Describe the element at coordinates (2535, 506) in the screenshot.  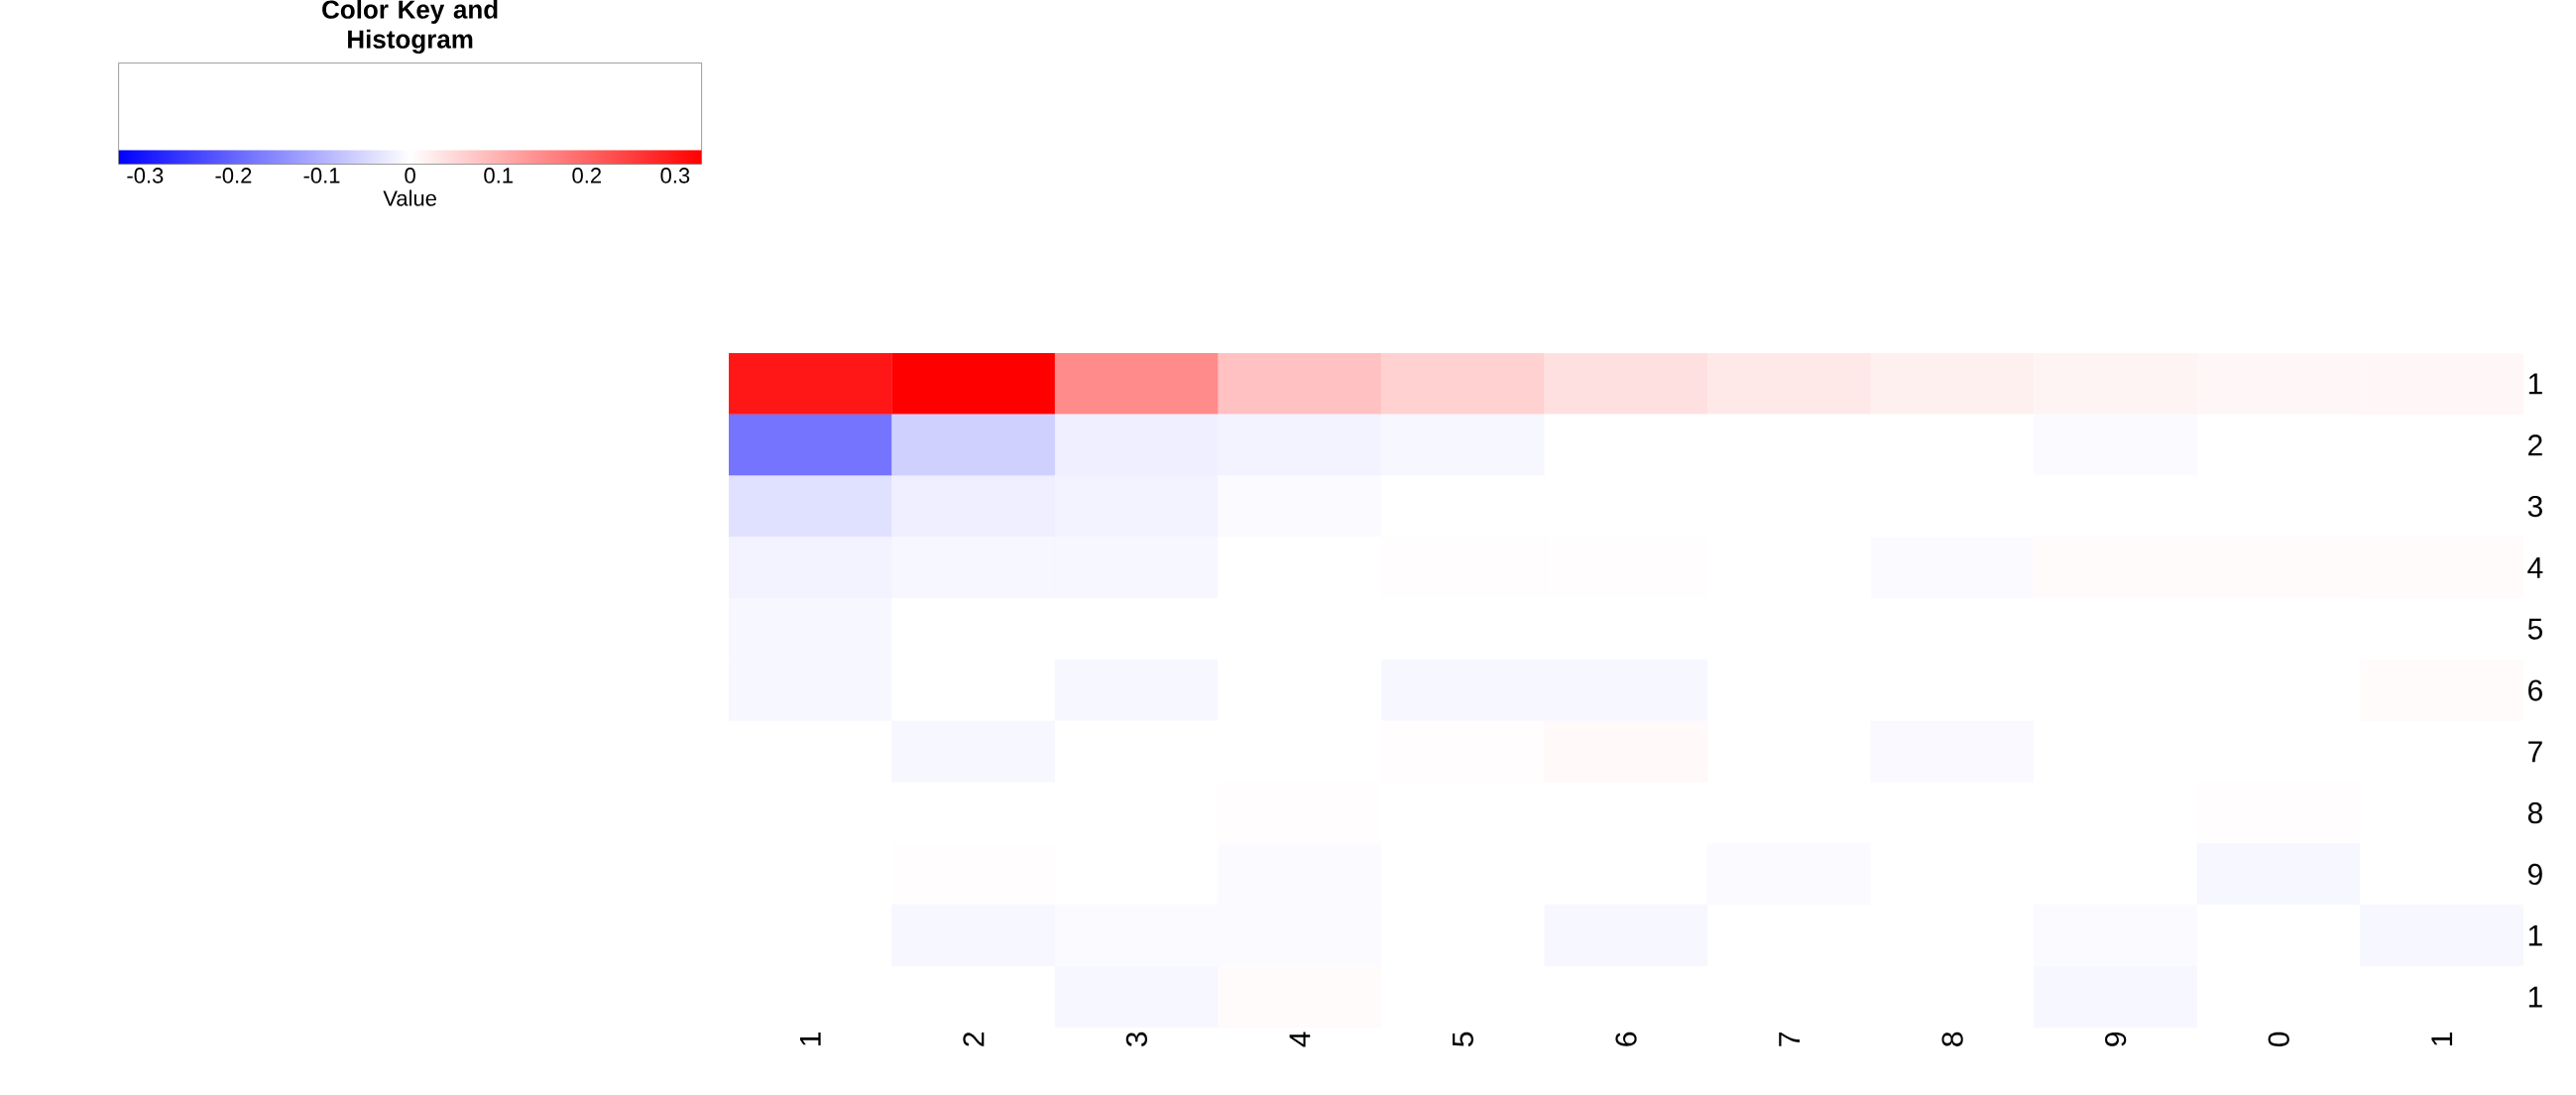
I see `y-tick-label: 3` at that location.